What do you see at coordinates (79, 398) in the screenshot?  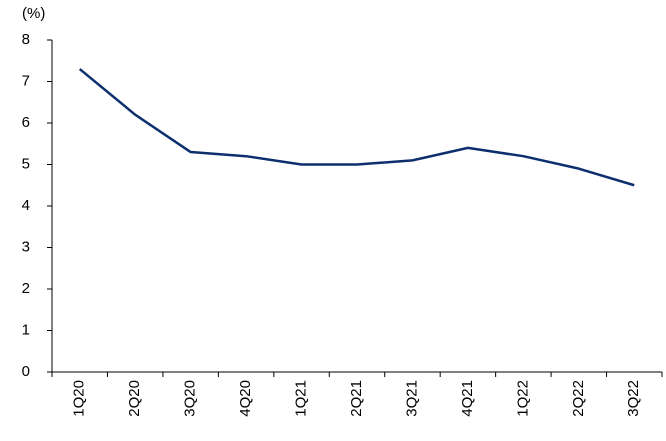 I see `x-tick-label: 1Q20` at bounding box center [79, 398].